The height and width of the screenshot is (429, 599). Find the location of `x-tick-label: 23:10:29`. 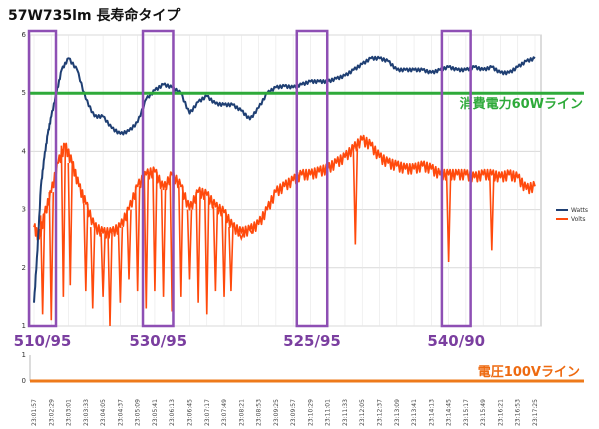

x-tick-label: 23:10:29 is located at coordinates (310, 412).